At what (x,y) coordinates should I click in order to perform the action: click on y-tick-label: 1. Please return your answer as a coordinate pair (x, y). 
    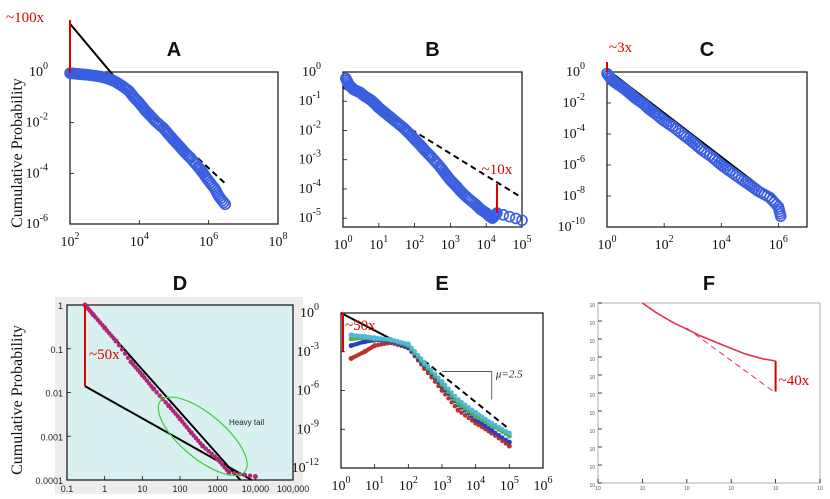
    Looking at the image, I should click on (60, 306).